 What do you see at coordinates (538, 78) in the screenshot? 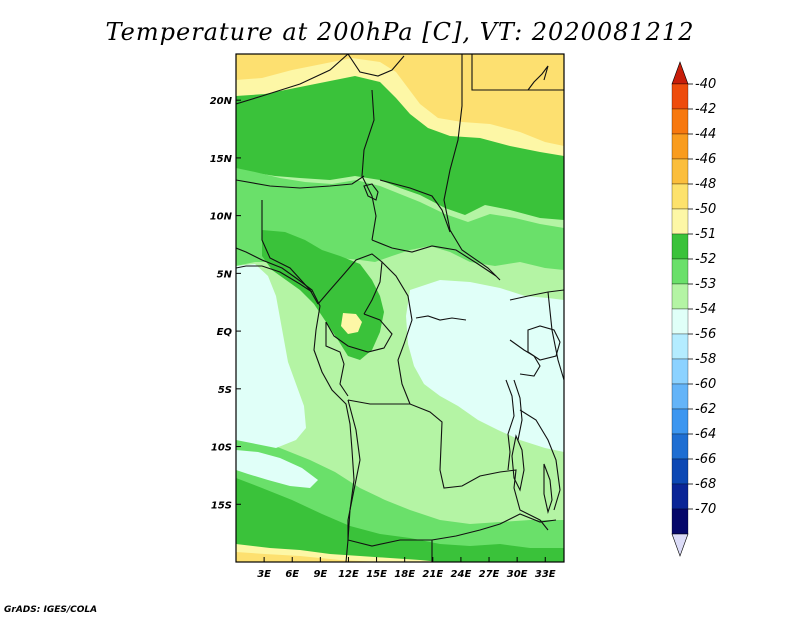
I see `red-sea-coast` at bounding box center [538, 78].